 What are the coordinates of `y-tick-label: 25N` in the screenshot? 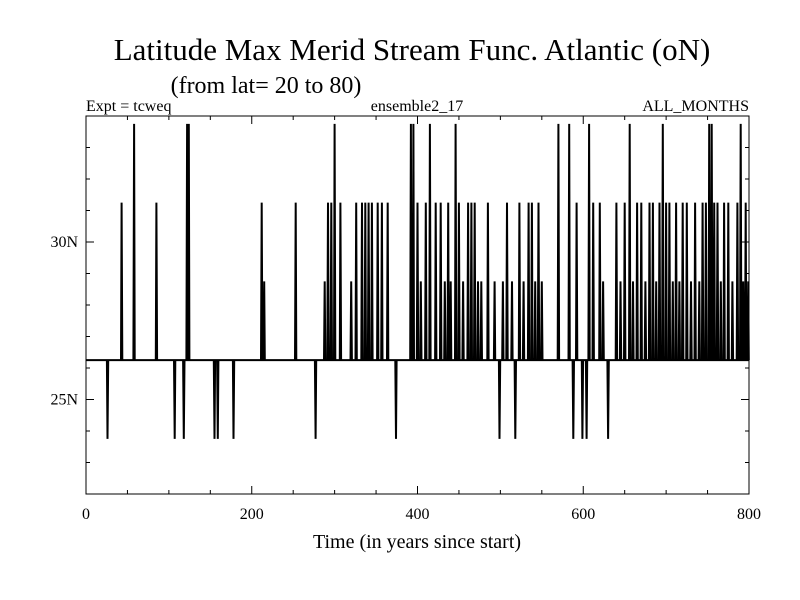 It's located at (64, 400).